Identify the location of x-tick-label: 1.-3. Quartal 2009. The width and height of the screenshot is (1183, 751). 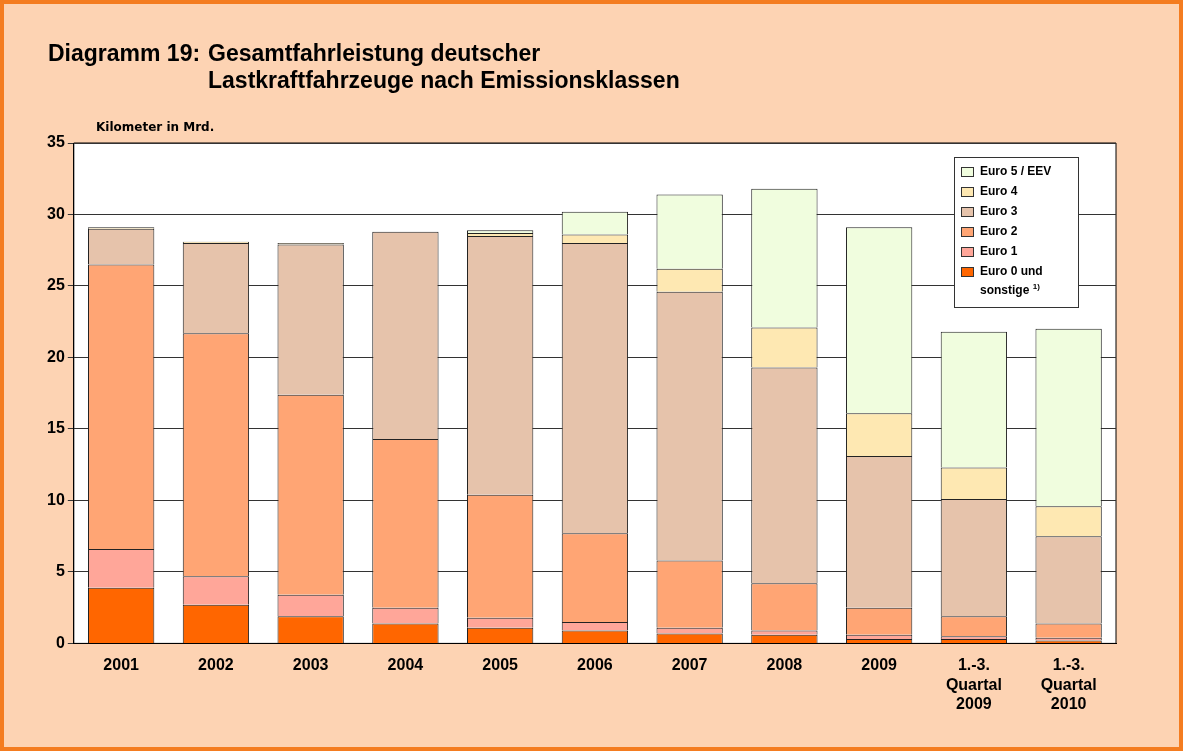
(973, 684).